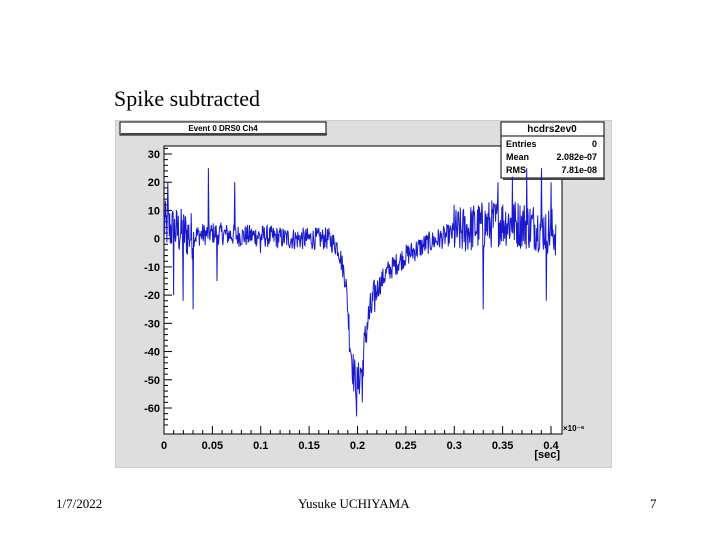  What do you see at coordinates (517, 157) in the screenshot?
I see `stats-mean-label: Mean` at bounding box center [517, 157].